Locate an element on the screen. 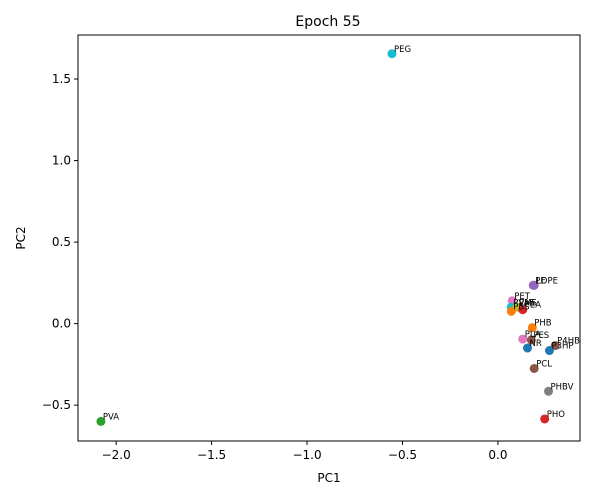 The height and width of the screenshot is (500, 600). data-point-label: PHB is located at coordinates (543, 324).